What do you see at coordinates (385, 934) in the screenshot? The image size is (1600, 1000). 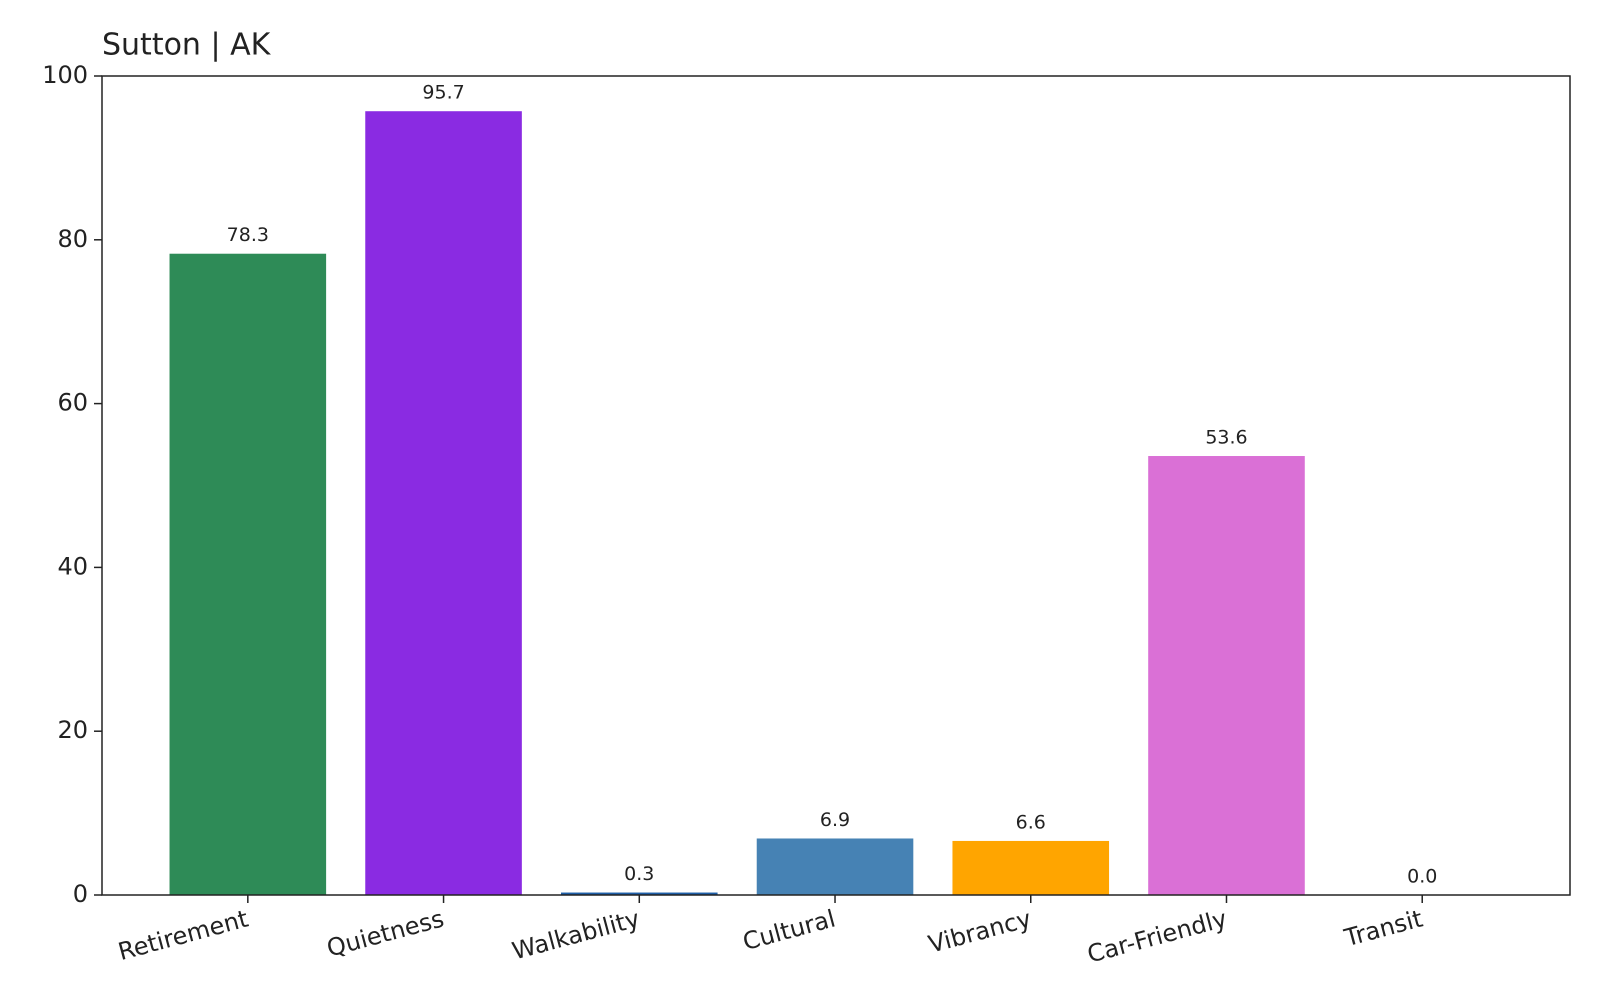 I see `x-tick-label: Quietness` at bounding box center [385, 934].